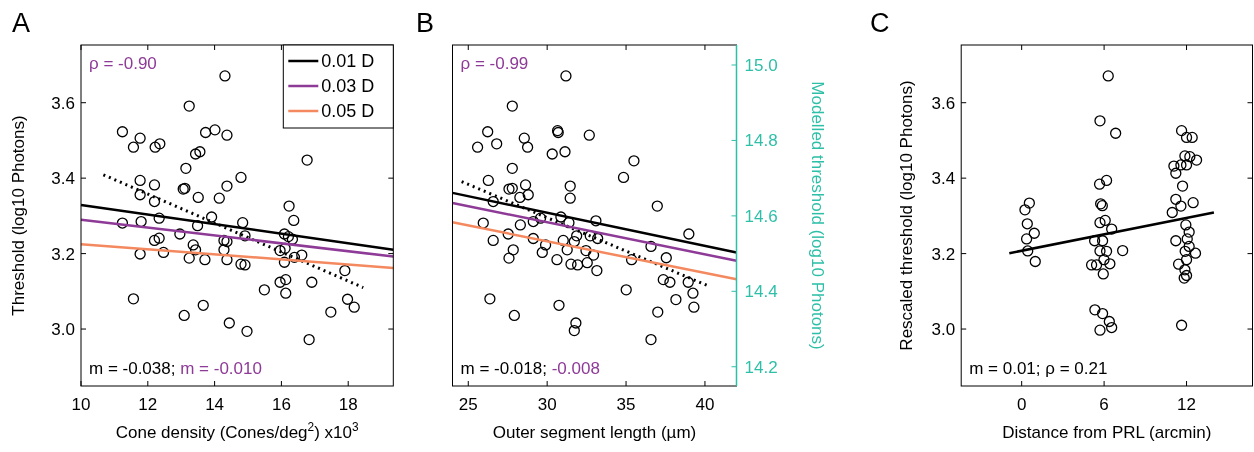 Image resolution: width=1254 pixels, height=452 pixels. I want to click on x-tick-label: 40, so click(705, 404).